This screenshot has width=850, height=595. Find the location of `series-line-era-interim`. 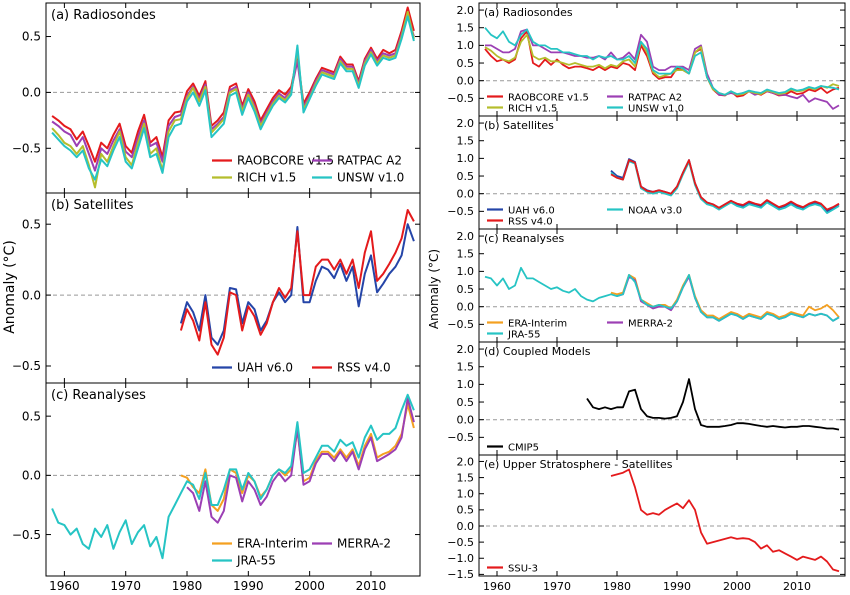

series-line-era-interim is located at coordinates (725, 296).